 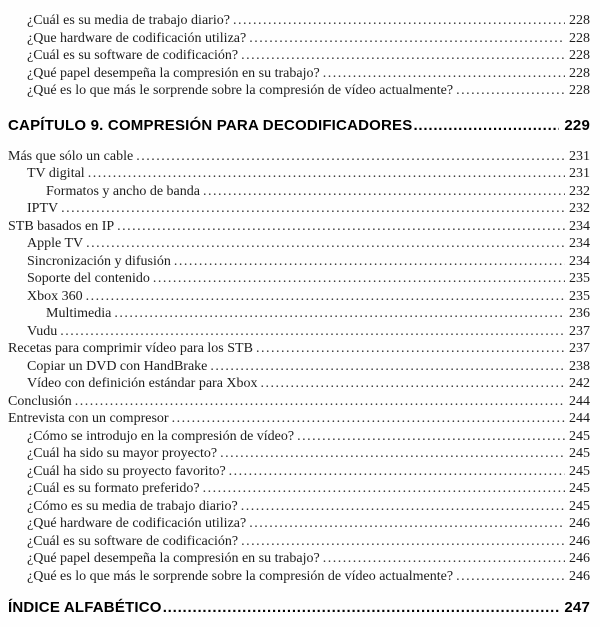 I want to click on toc-entry-label: ¿Que hardware de codificación utiliza?, so click(x=137, y=38).